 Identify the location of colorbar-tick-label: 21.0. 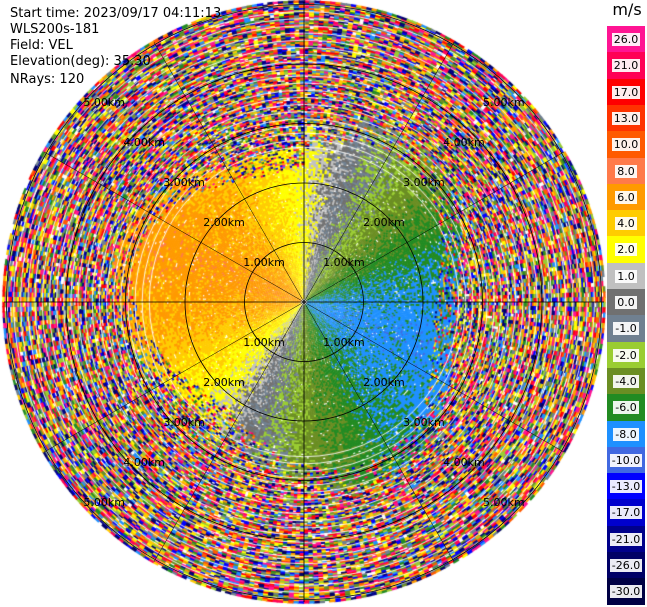
(626, 66).